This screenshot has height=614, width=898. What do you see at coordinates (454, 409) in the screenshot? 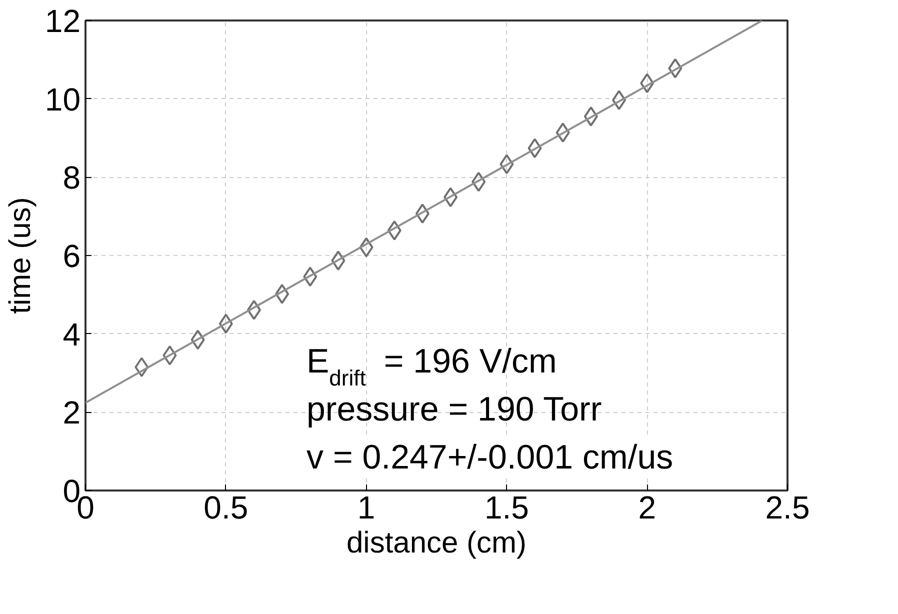
I see `annotation: pressure = 190 Torr` at bounding box center [454, 409].